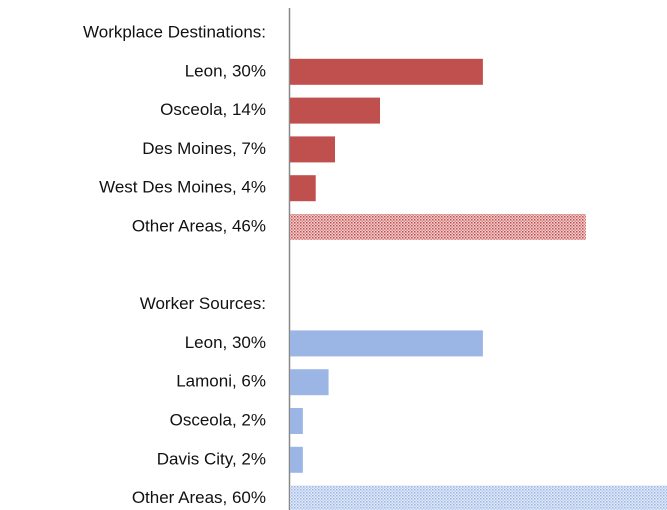 Image resolution: width=667 pixels, height=510 pixels. Describe the element at coordinates (199, 225) in the screenshot. I see `category-label: Other Areas, 46%` at that location.